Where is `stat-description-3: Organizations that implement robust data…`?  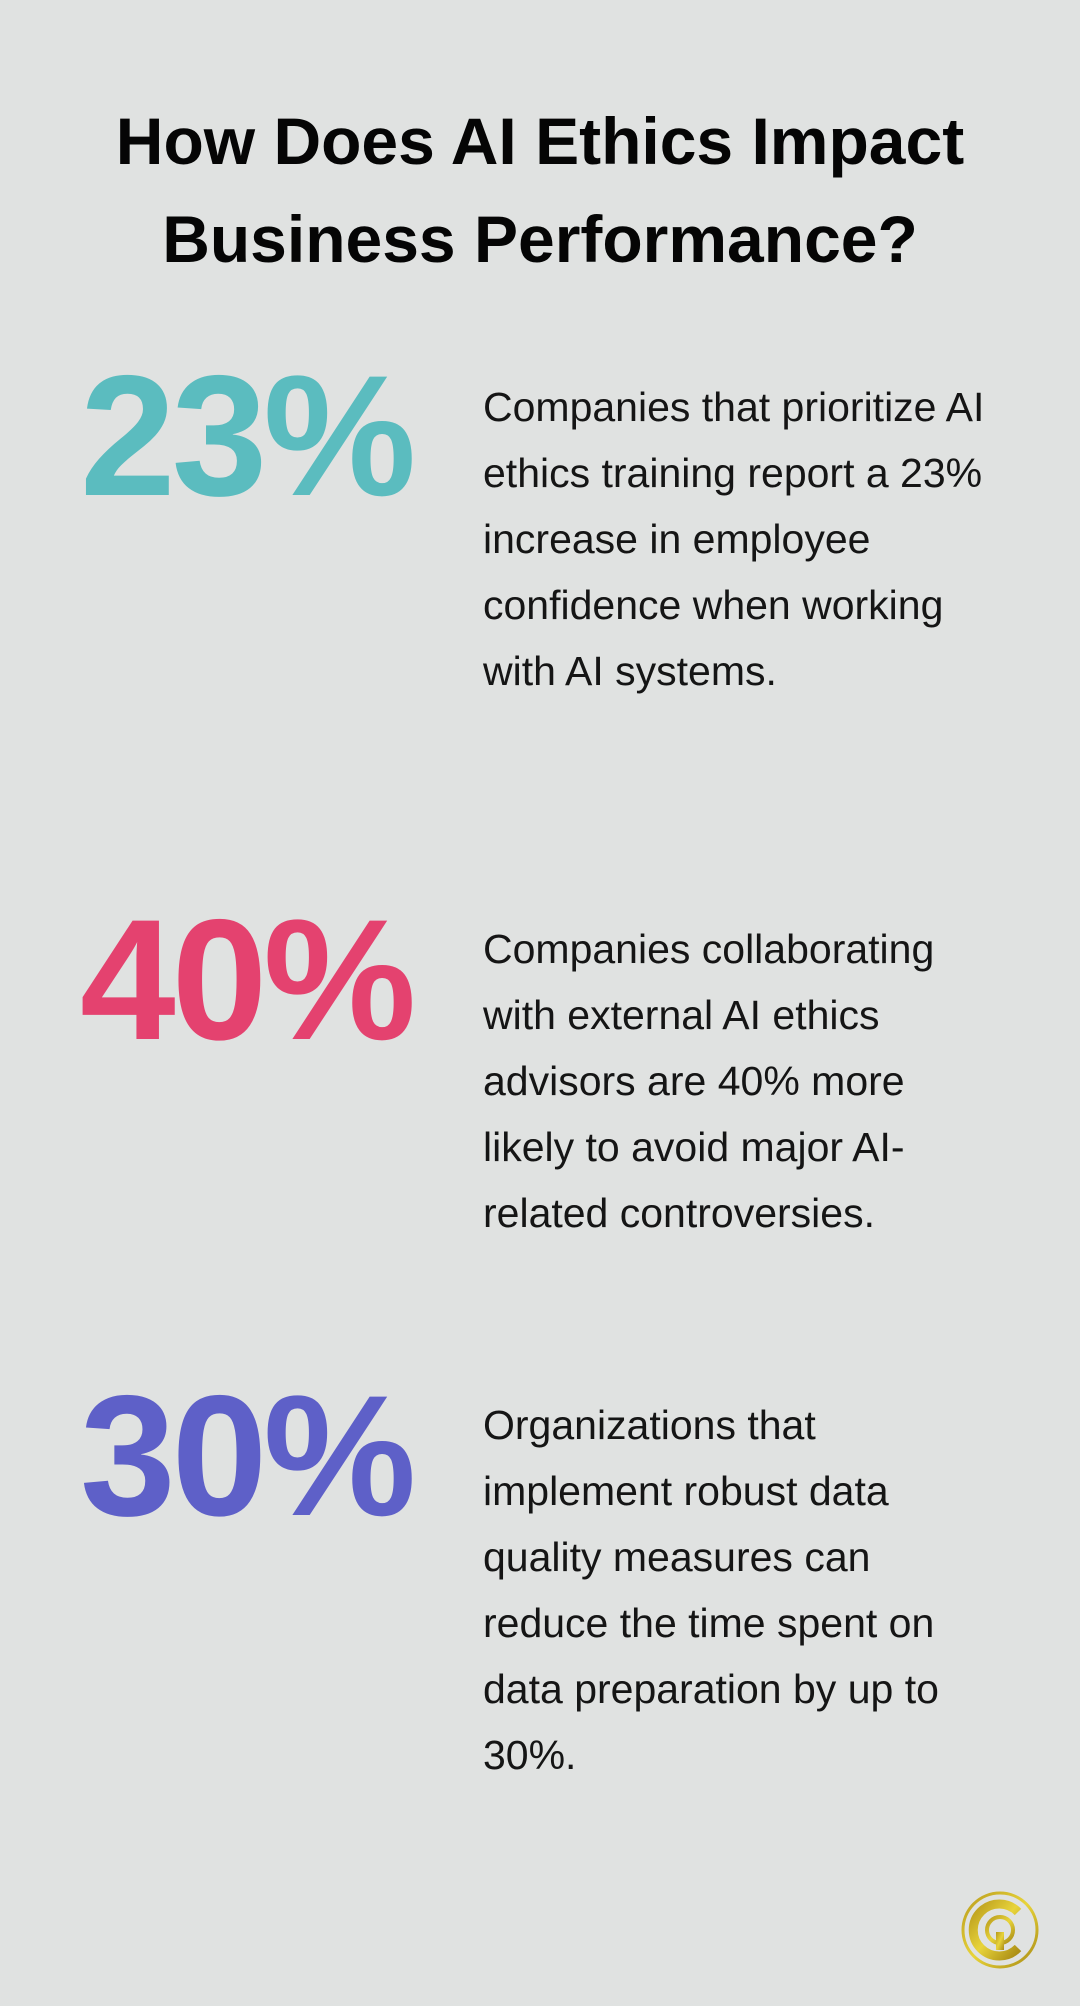
stat-description-3: Organizations that implement robust data… is located at coordinates (711, 1590).